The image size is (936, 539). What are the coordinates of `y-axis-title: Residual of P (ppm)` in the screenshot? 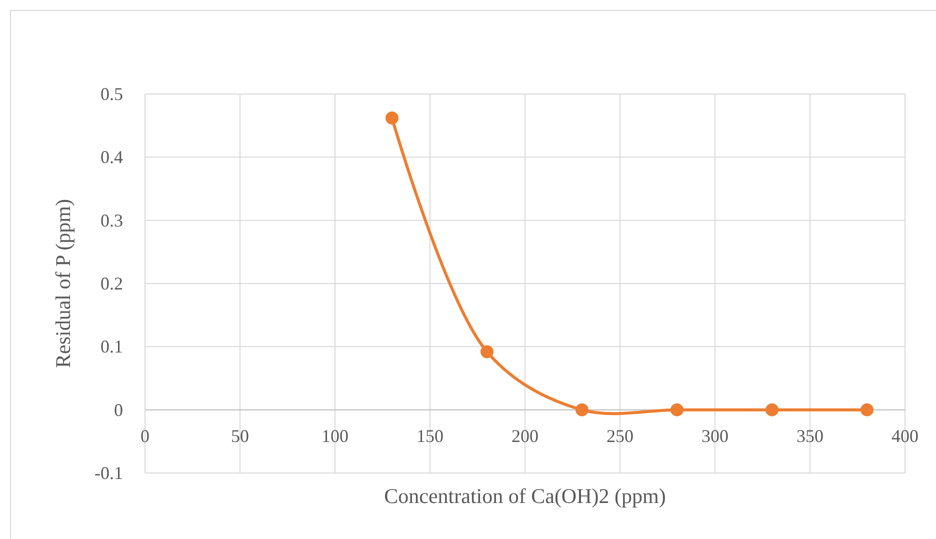 It's located at (63, 283).